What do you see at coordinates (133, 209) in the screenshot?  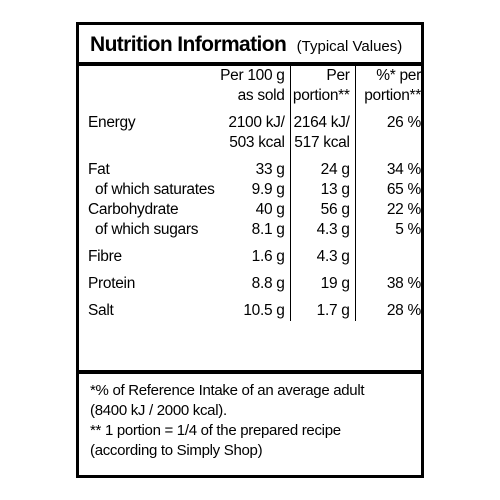 I see `row-label: Carbohydrate` at bounding box center [133, 209].